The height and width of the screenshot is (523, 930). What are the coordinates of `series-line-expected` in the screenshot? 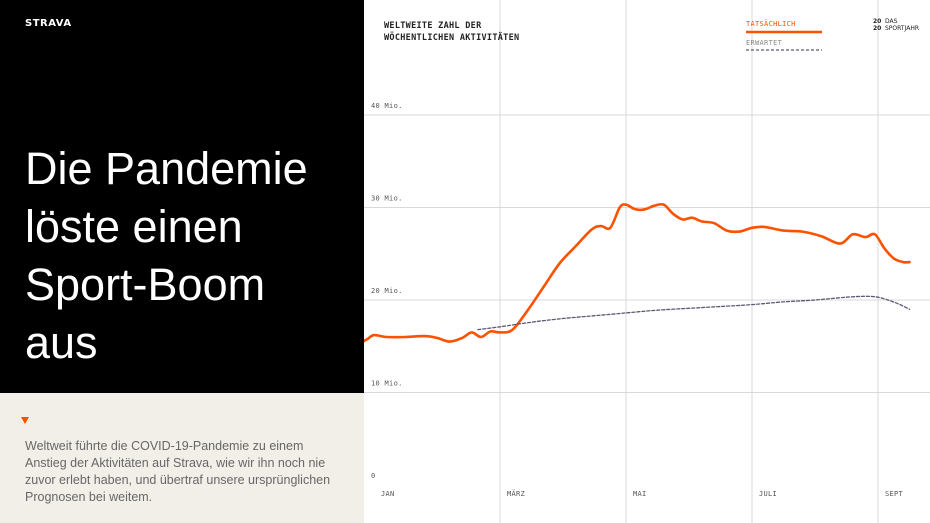 It's located at (694, 313).